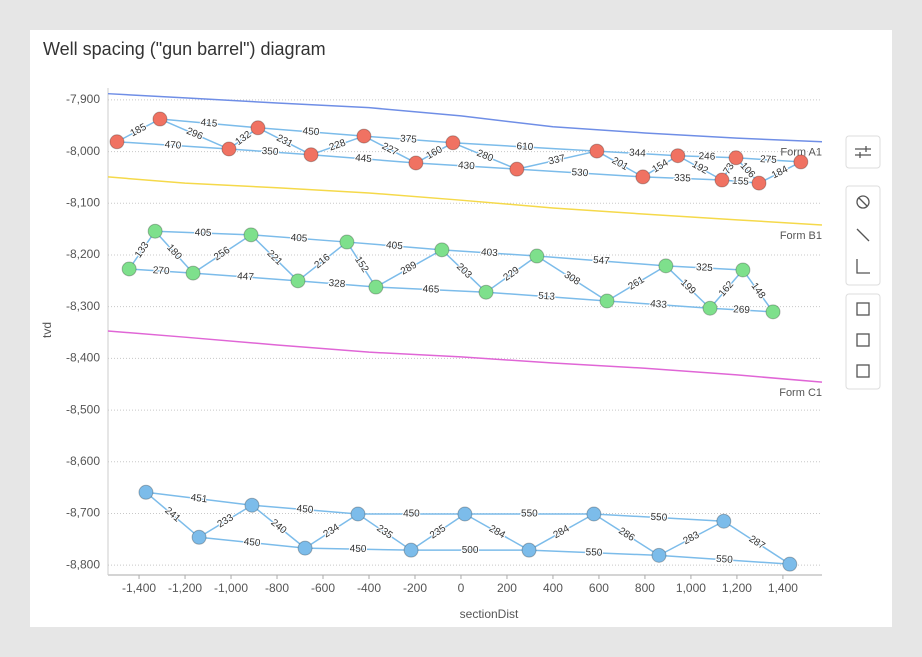  What do you see at coordinates (863, 309) in the screenshot?
I see `scatter-button` at bounding box center [863, 309].